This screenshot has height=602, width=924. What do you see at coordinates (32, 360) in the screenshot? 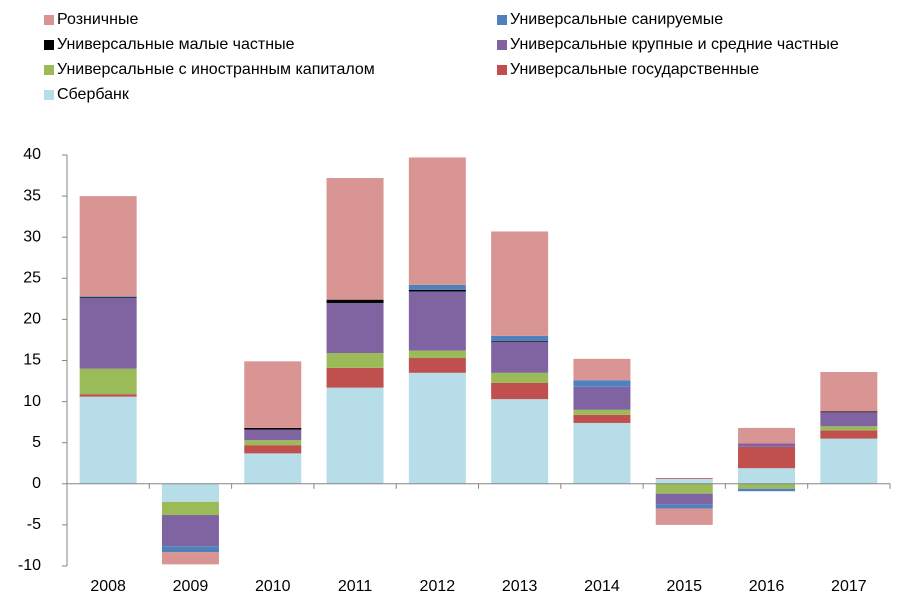
I see `y-tick-label: 15` at bounding box center [32, 360].